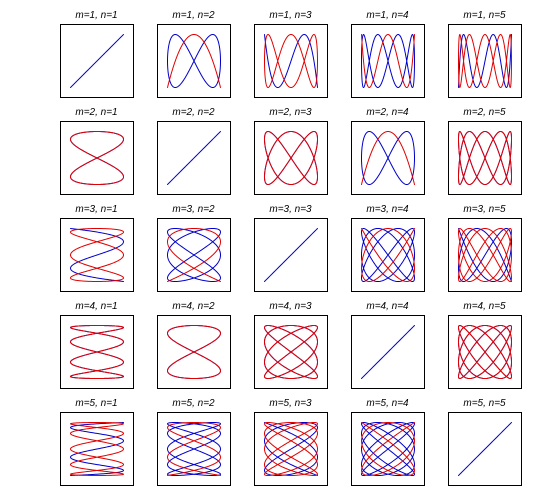  What do you see at coordinates (96, 15) in the screenshot?
I see `panel-title: m=1, n=1` at bounding box center [96, 15].